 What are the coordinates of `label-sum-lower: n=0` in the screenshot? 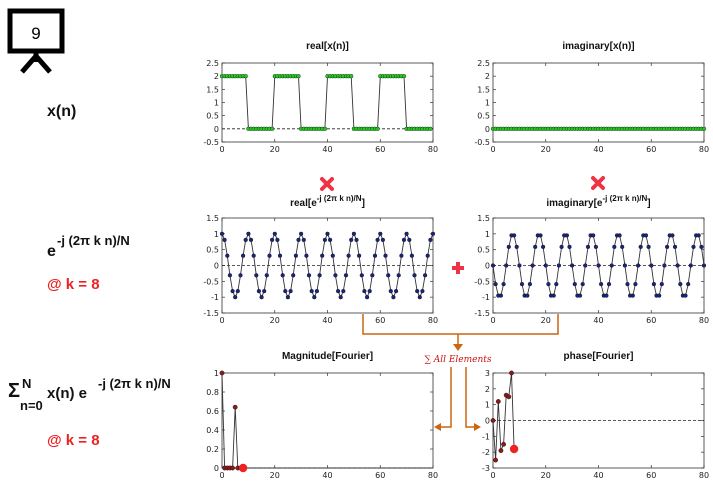 It's located at (31, 405).